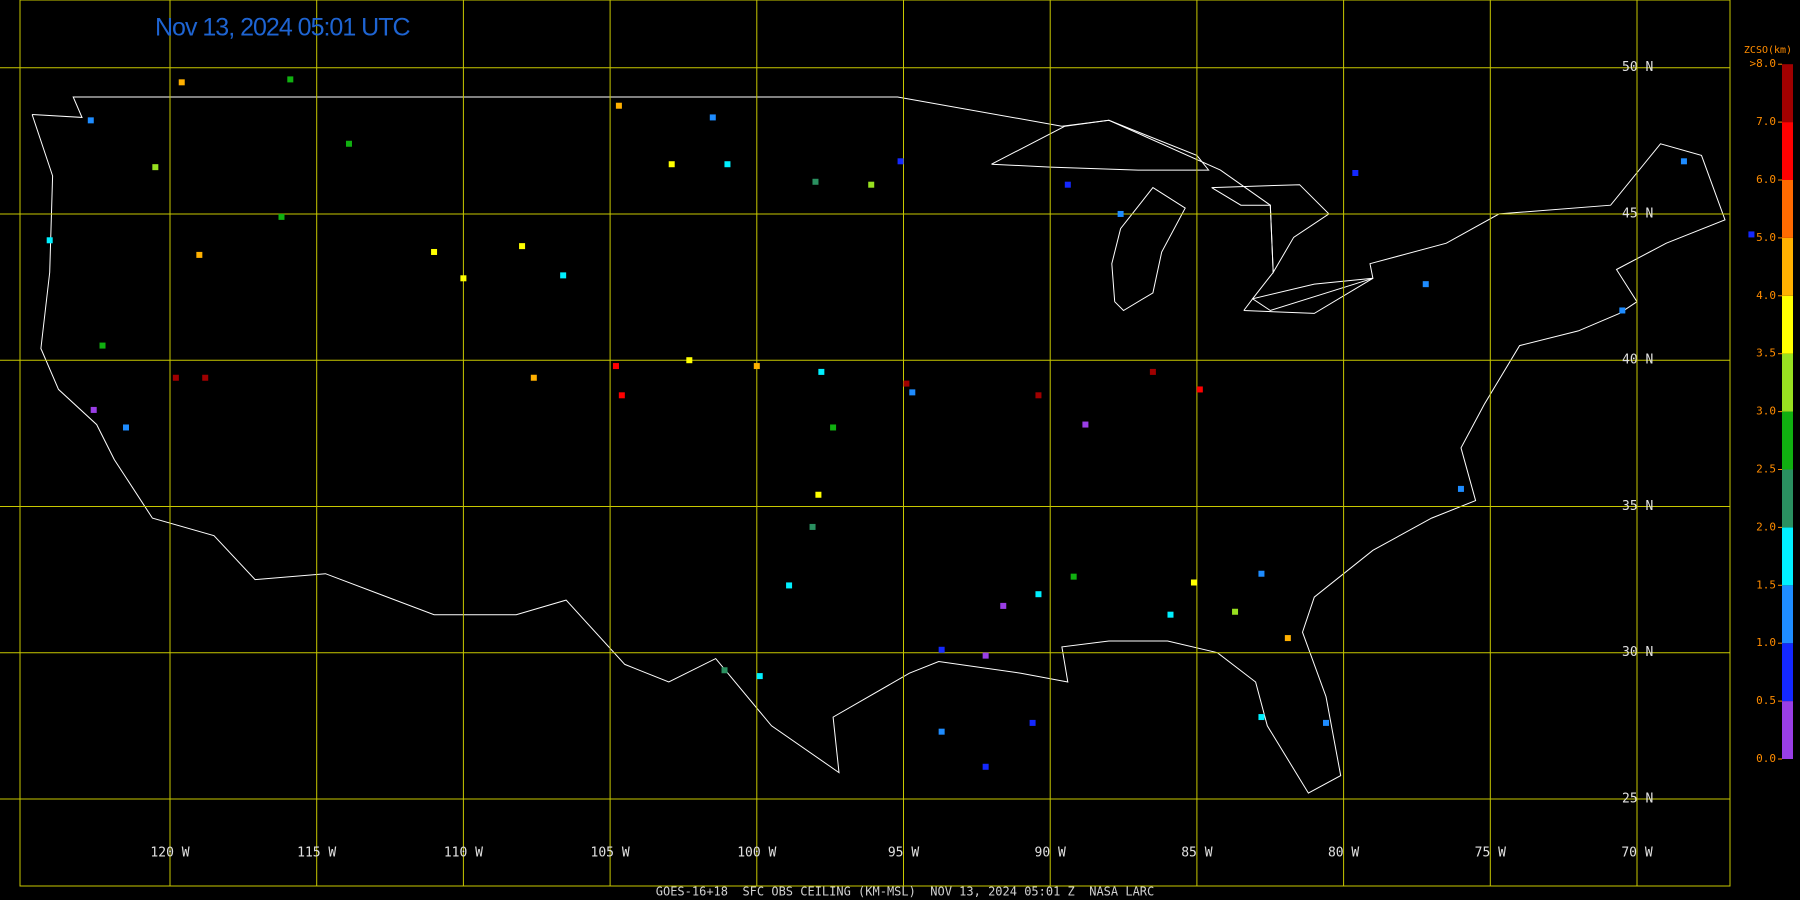  I want to click on lon-label: 70 W, so click(1636, 853).